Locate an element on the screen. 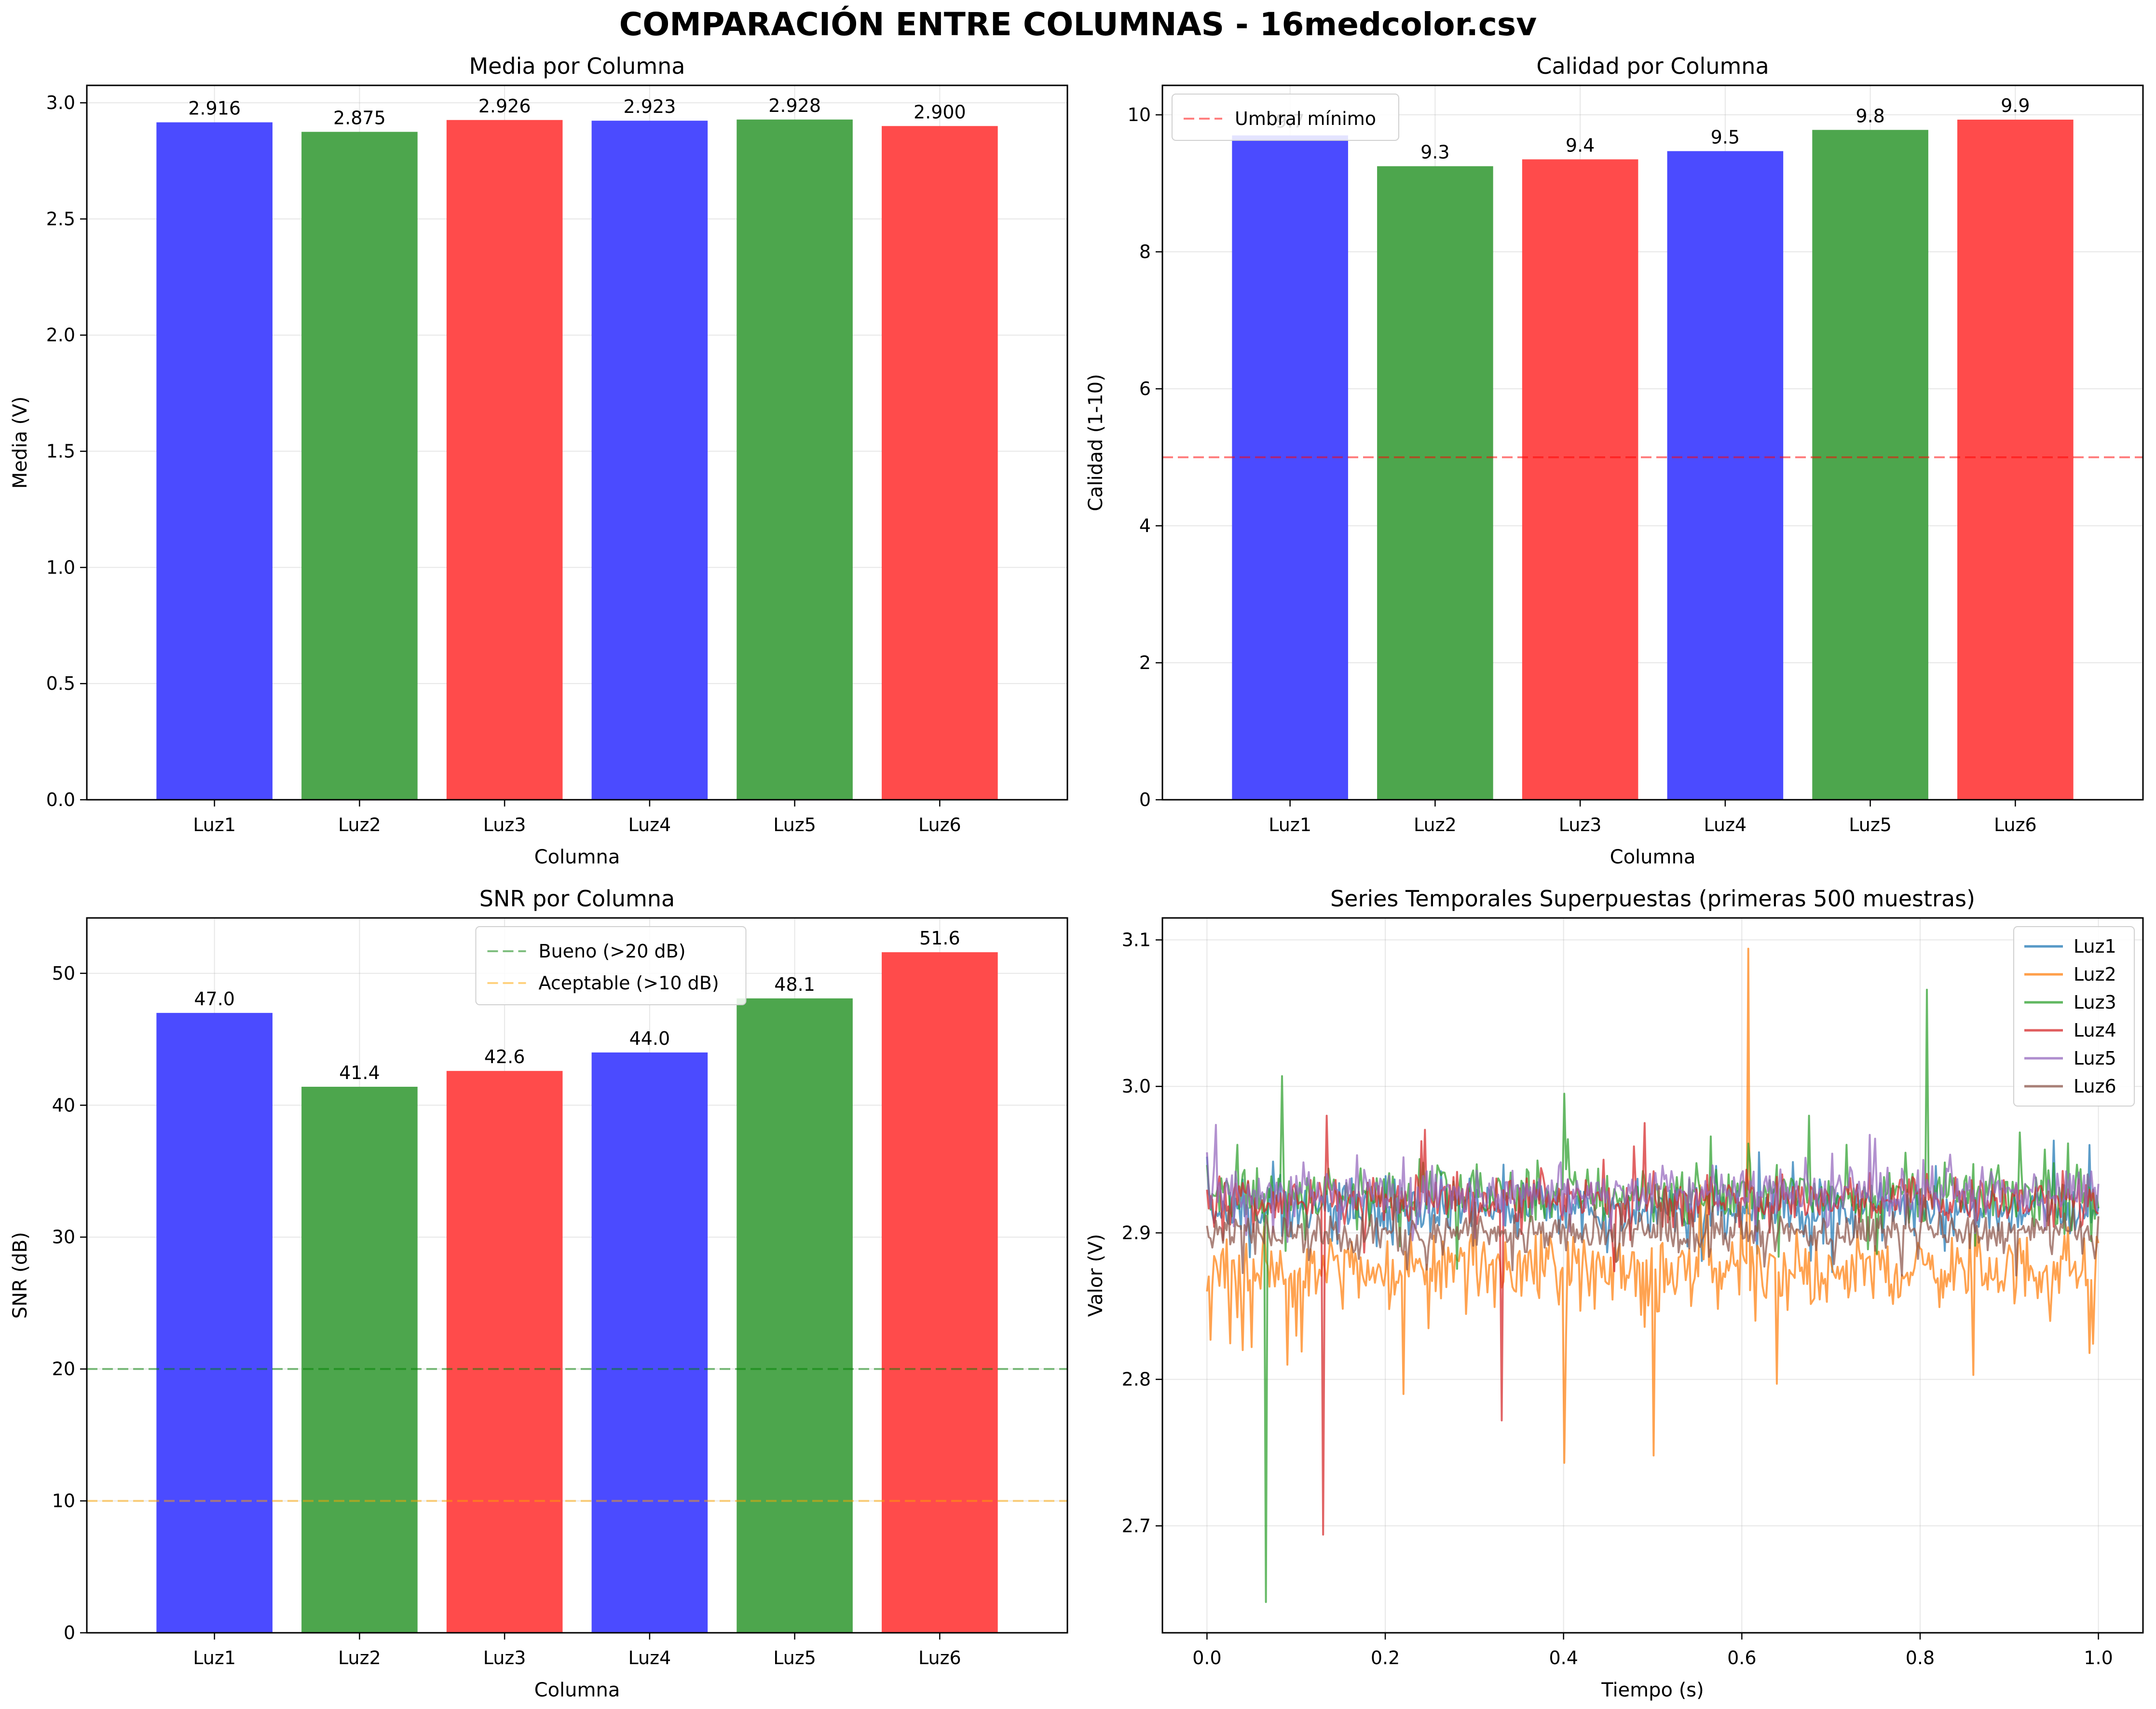 The width and height of the screenshot is (2156, 1709). bar-value-label: 9.3 is located at coordinates (1434, 152).